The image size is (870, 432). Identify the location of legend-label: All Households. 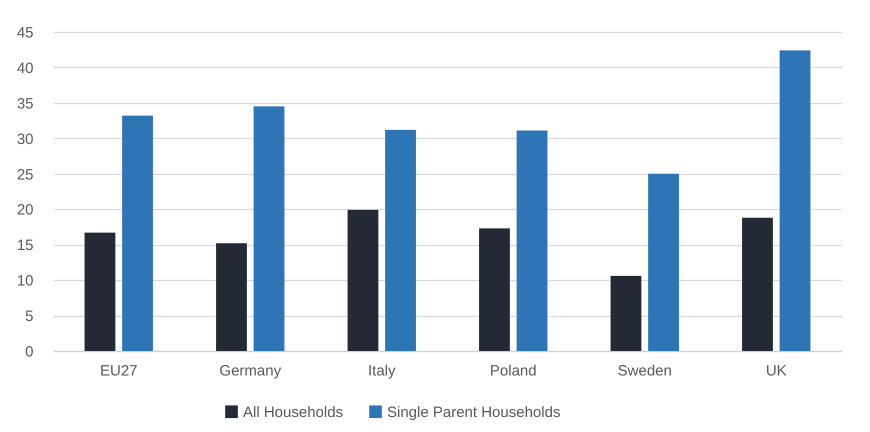
(293, 412).